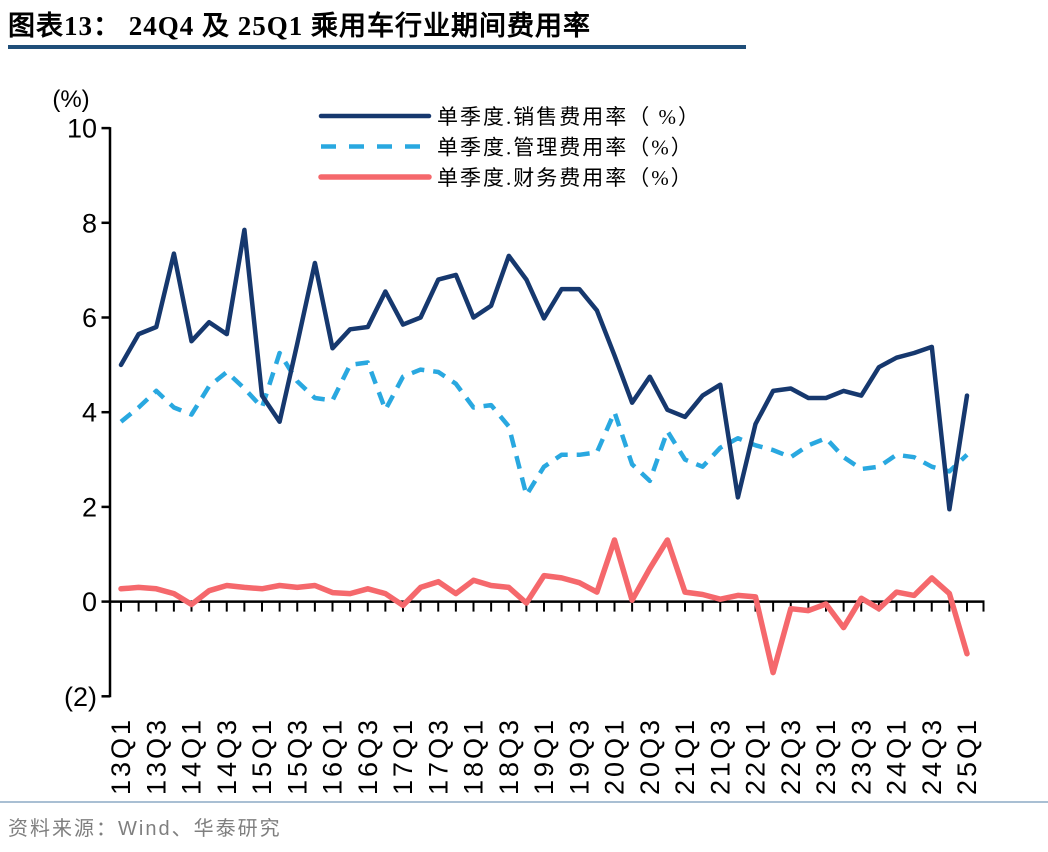 The width and height of the screenshot is (1048, 852). I want to click on x-tick-label: 17Q1, so click(403, 756).